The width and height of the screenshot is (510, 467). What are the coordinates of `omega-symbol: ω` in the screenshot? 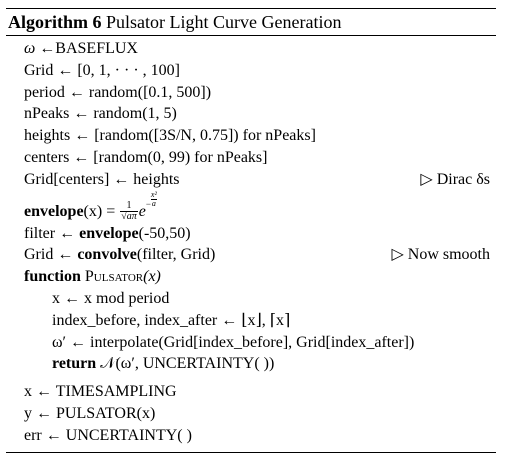 It's located at (30, 48).